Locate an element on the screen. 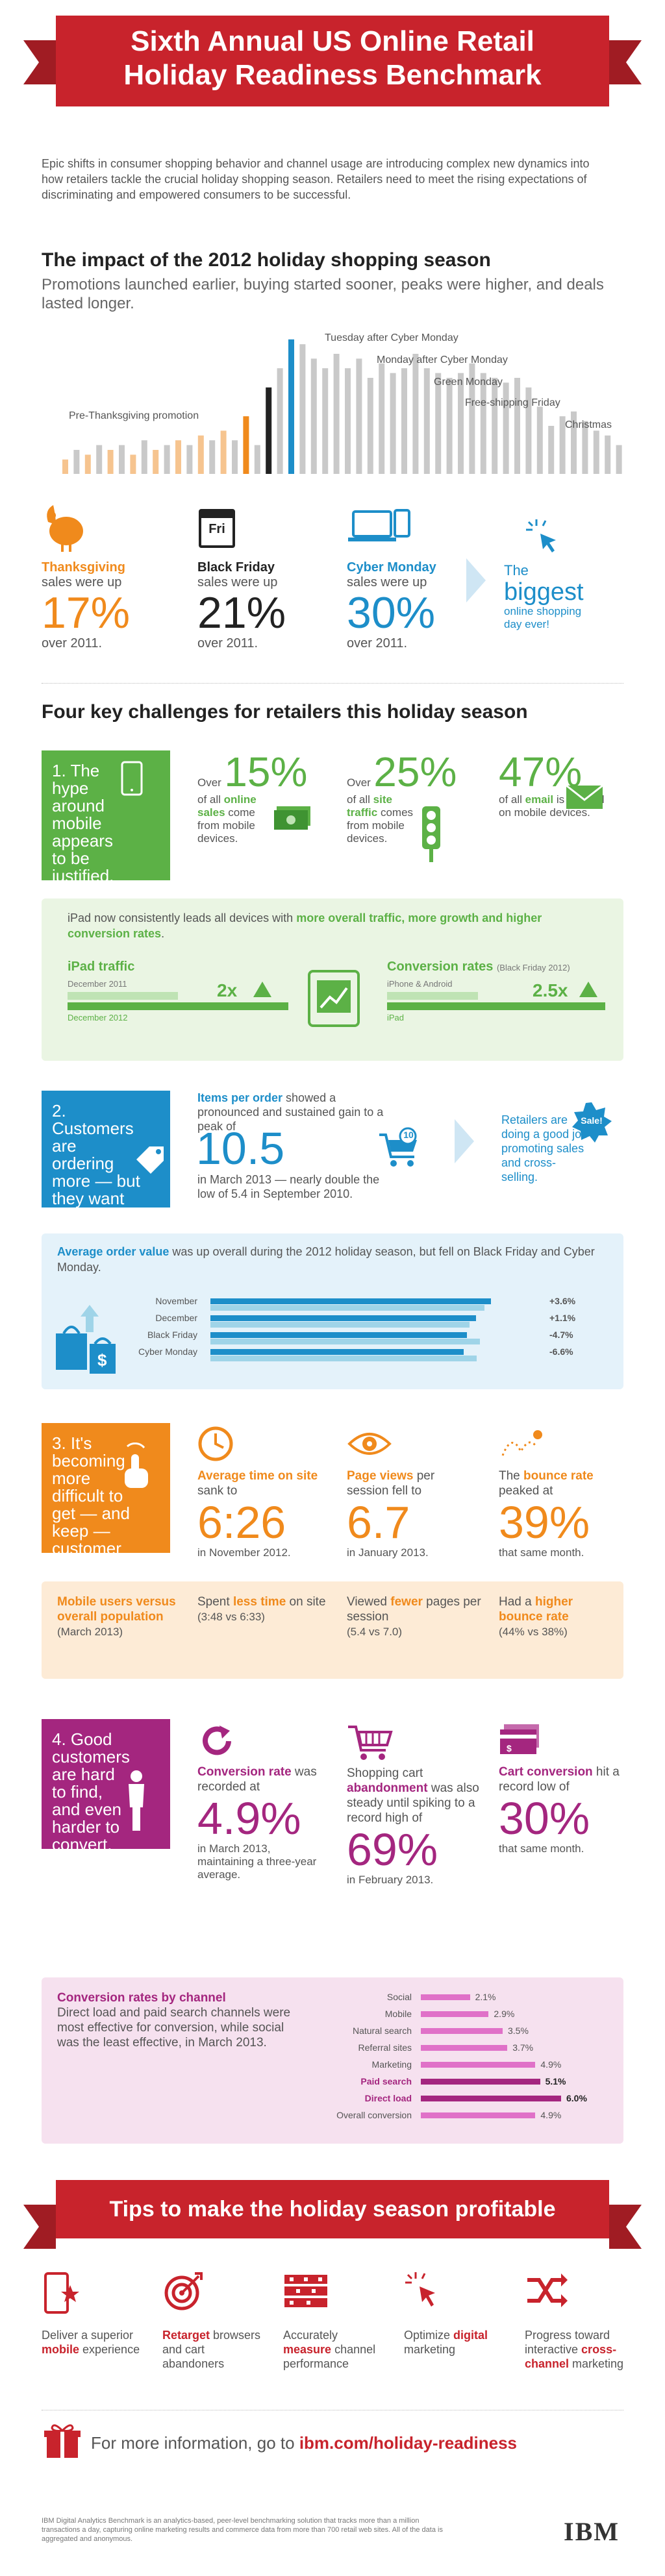 This screenshot has width=665, height=2576. aov-row-label: December is located at coordinates (176, 1318).